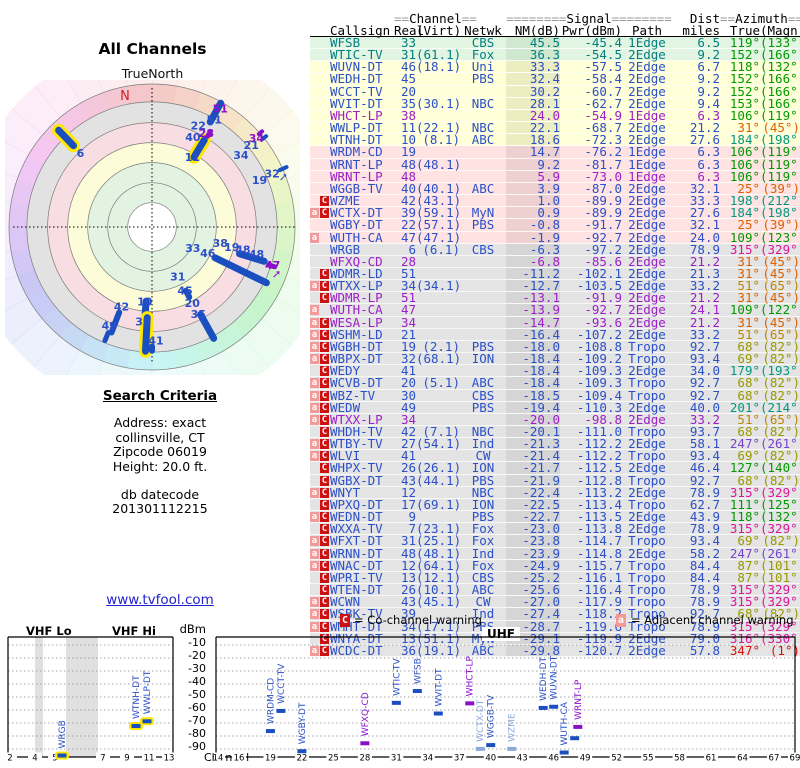  Describe the element at coordinates (439, 188) in the screenshot. I see `virtual-channel-cell: (40.1)` at that location.